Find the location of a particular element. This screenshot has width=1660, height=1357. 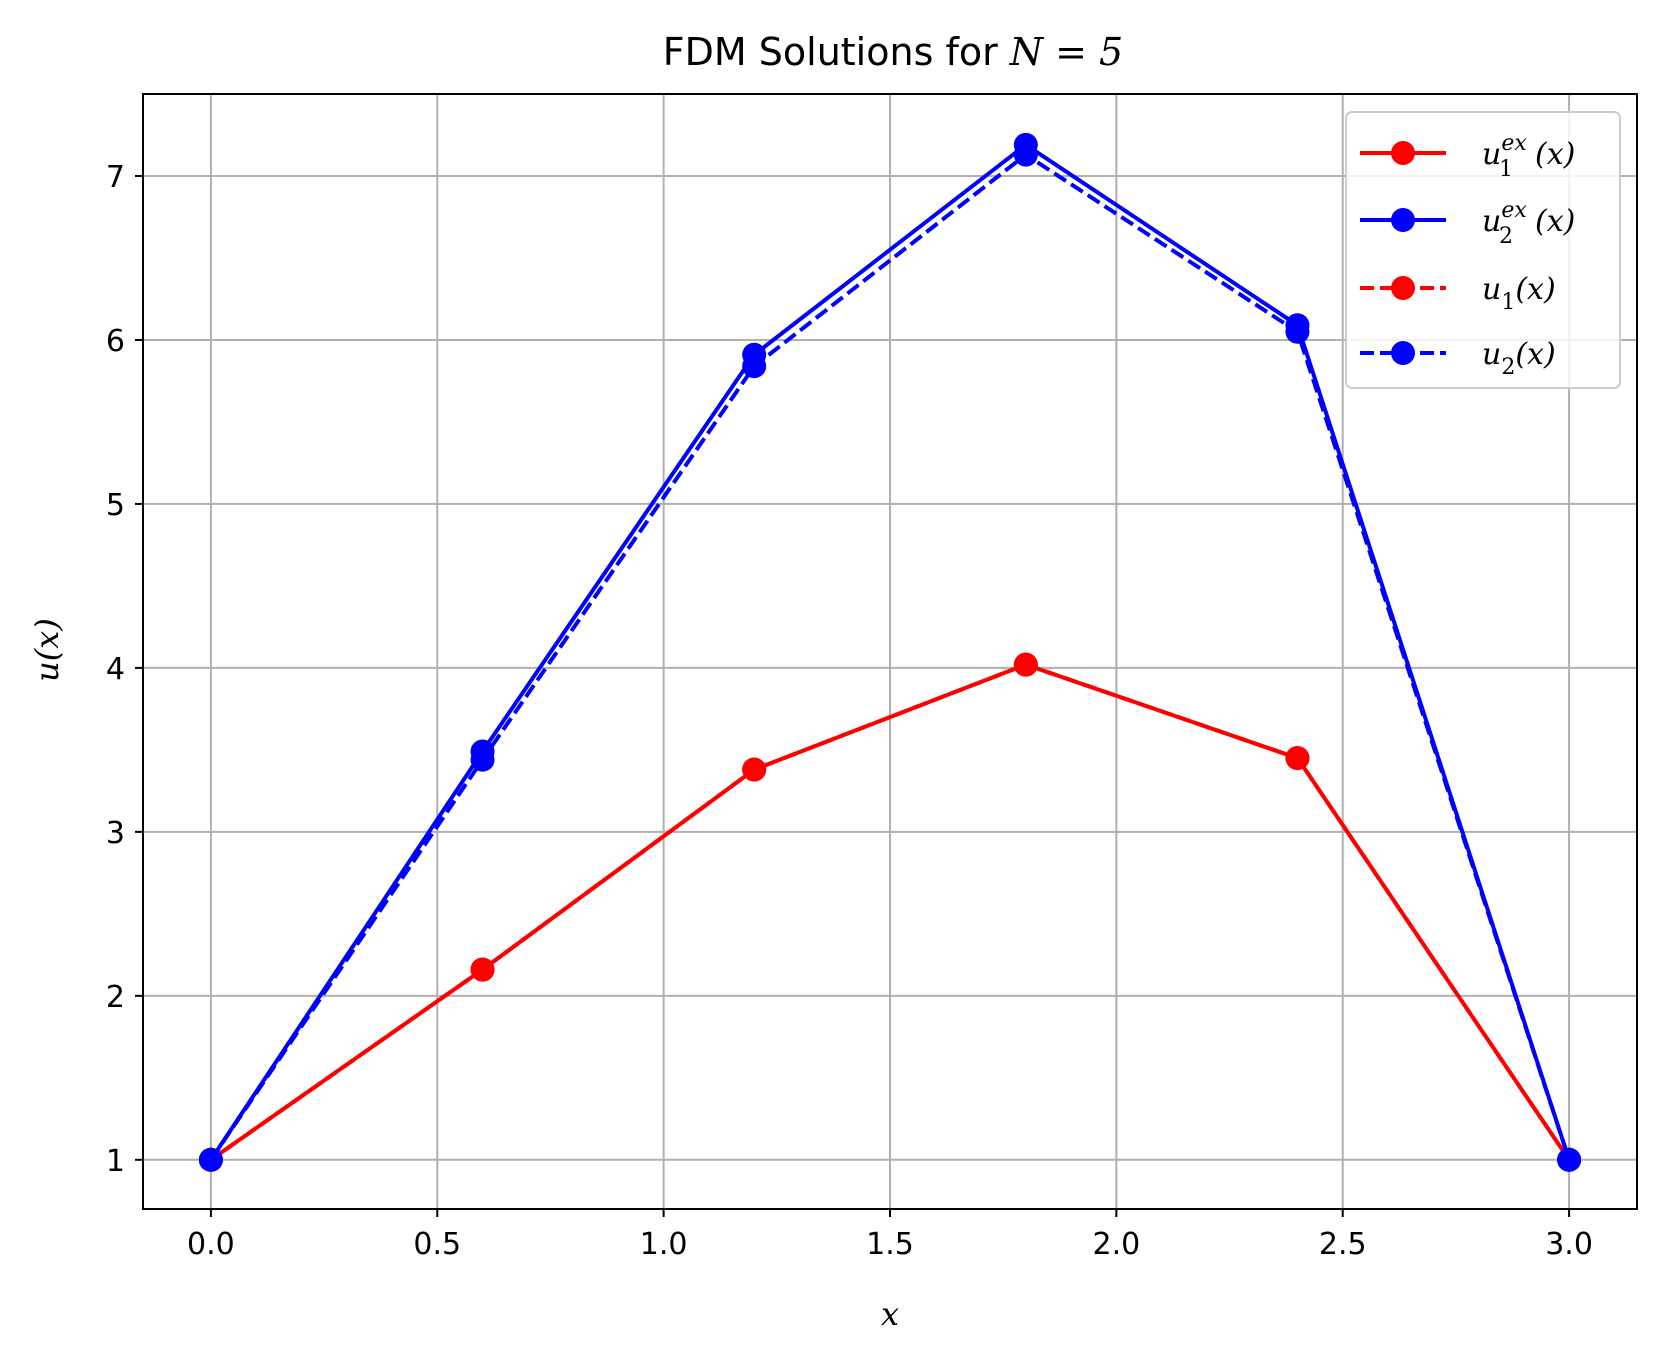

y-tick-label: 4 is located at coordinates (115, 669).